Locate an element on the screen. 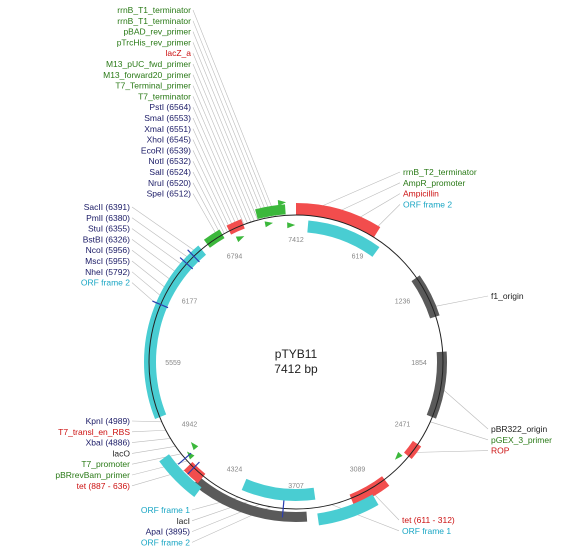 Image resolution: width=573 pixels, height=551 pixels. orf-frame-1-left-arc is located at coordinates (180, 475).